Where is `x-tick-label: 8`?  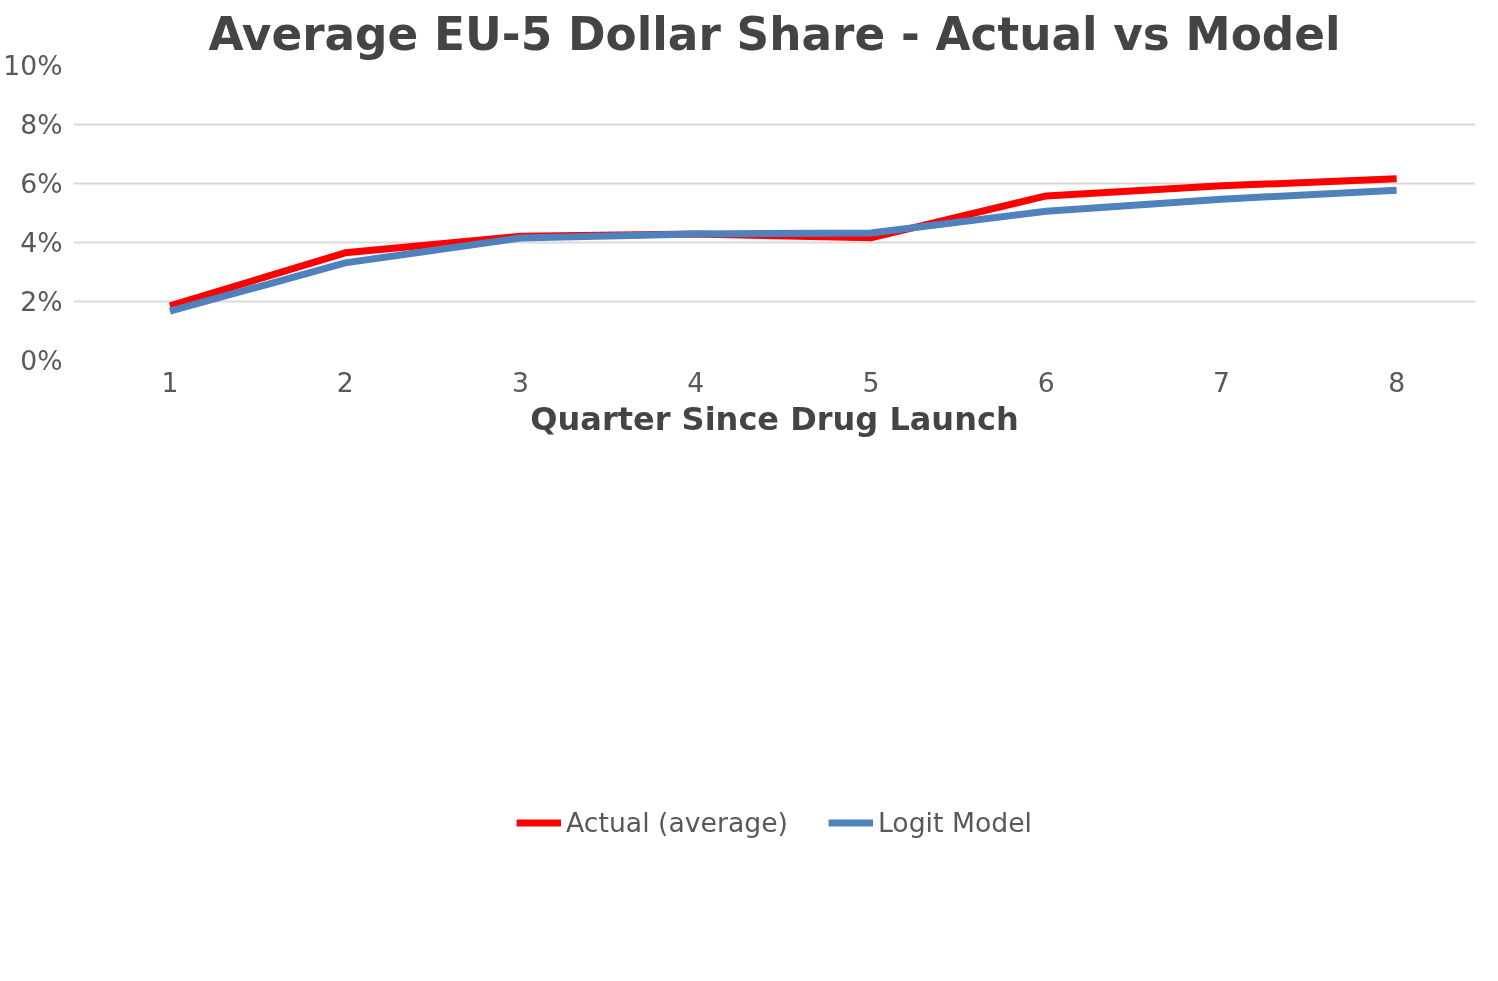 x-tick-label: 8 is located at coordinates (1397, 382).